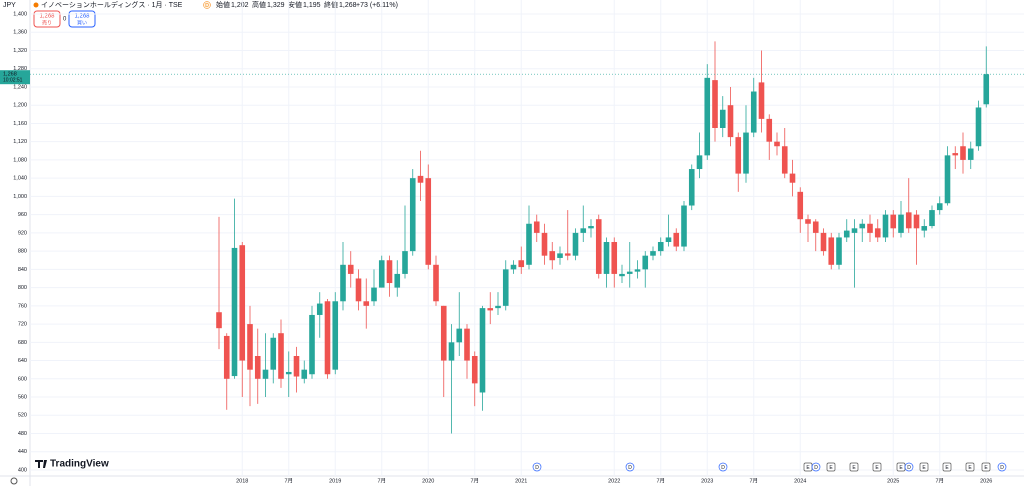 Image resolution: width=1024 pixels, height=486 pixels. Describe the element at coordinates (112, 4) in the screenshot. I see `symbol: イノベーションホールディングス · 1月 · TSE` at that location.